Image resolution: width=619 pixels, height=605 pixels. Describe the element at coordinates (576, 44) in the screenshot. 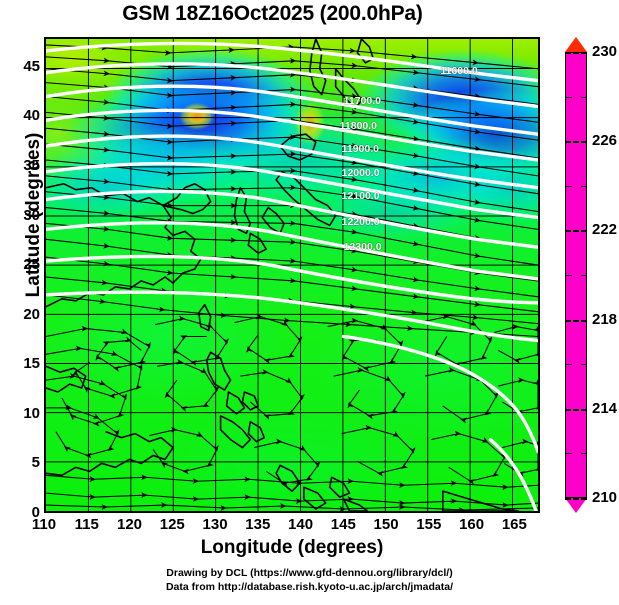

I see `colorbar-extend-top-arrow` at that location.